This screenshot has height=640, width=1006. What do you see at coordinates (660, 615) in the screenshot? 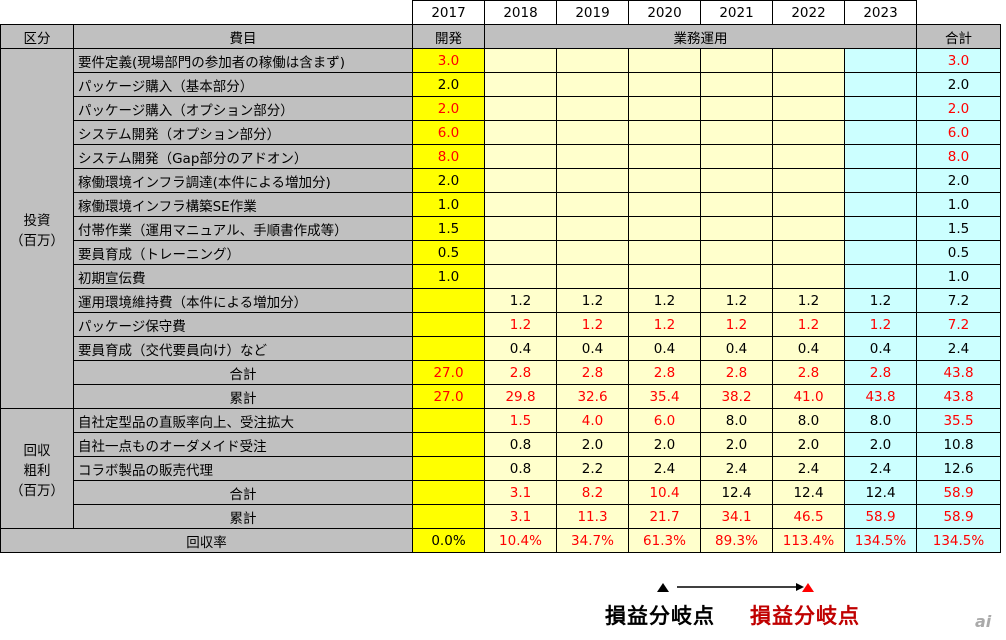
I see `breakeven-label-black: 損益分岐点` at bounding box center [660, 615].